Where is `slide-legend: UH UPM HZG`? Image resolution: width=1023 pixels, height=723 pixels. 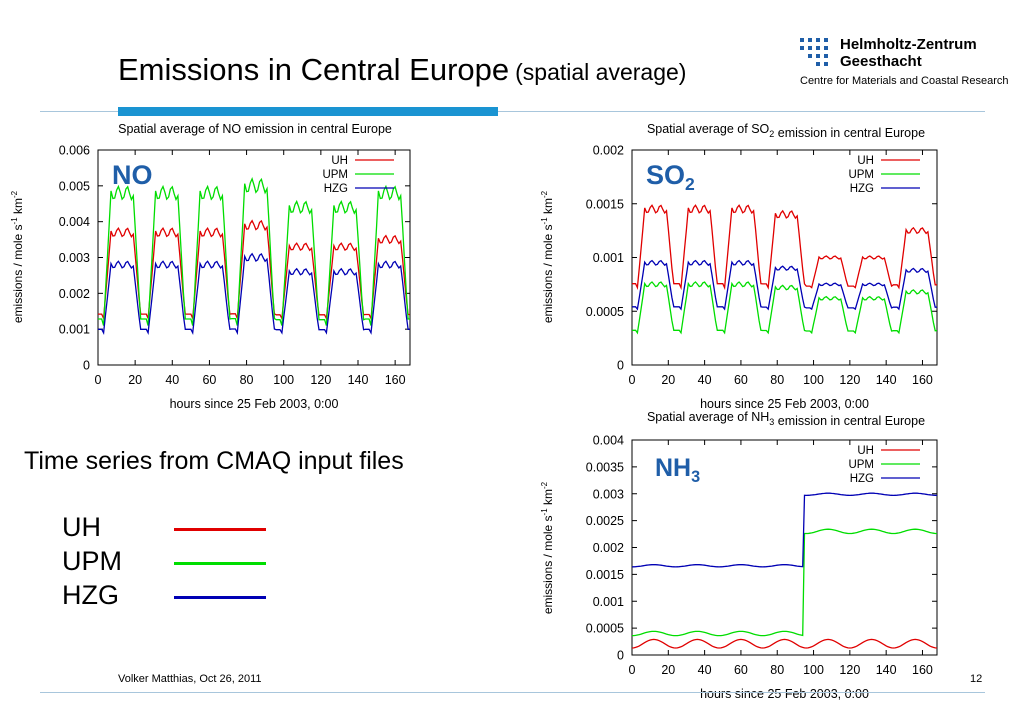 slide-legend: UH UPM HZG is located at coordinates (182, 563).